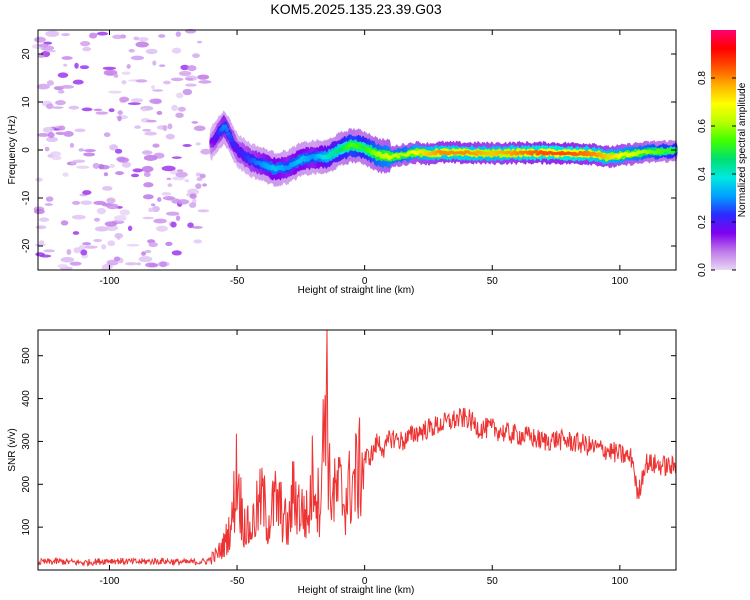 The height and width of the screenshot is (600, 750). What do you see at coordinates (443, 148) in the screenshot?
I see `heatmap-ridge` at bounding box center [443, 148].